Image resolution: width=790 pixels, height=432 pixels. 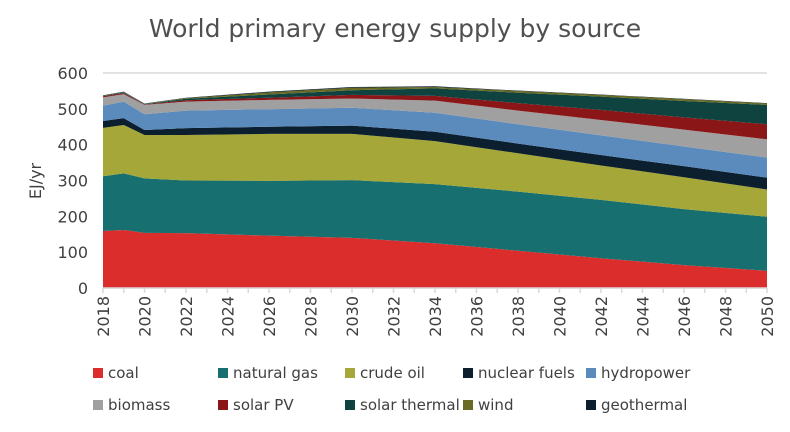 What do you see at coordinates (518, 316) in the screenshot?
I see `x-tick-label: 2038` at bounding box center [518, 316].